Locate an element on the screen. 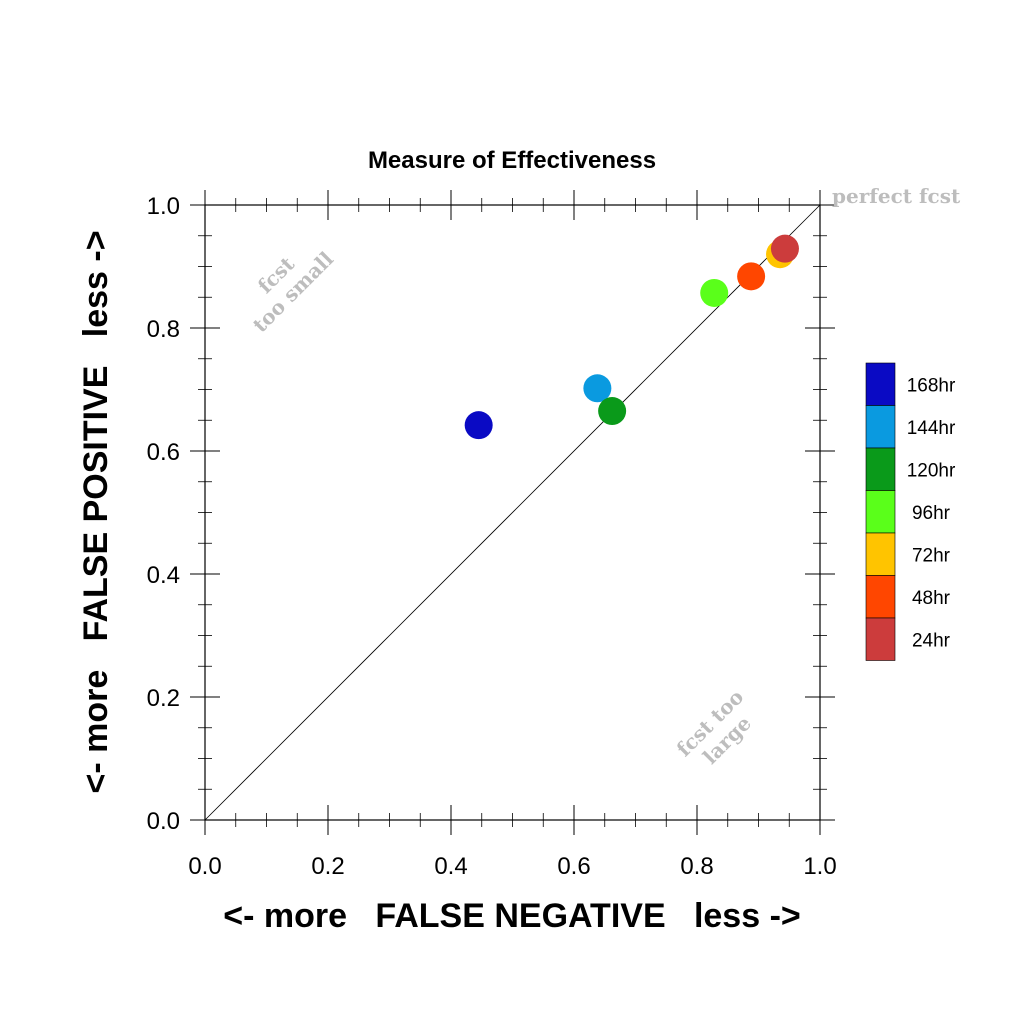 The width and height of the screenshot is (1024, 1024). y-tick-labels: 0.0 0.2 0.4 0.6 0.8 1.0 is located at coordinates (163, 514).